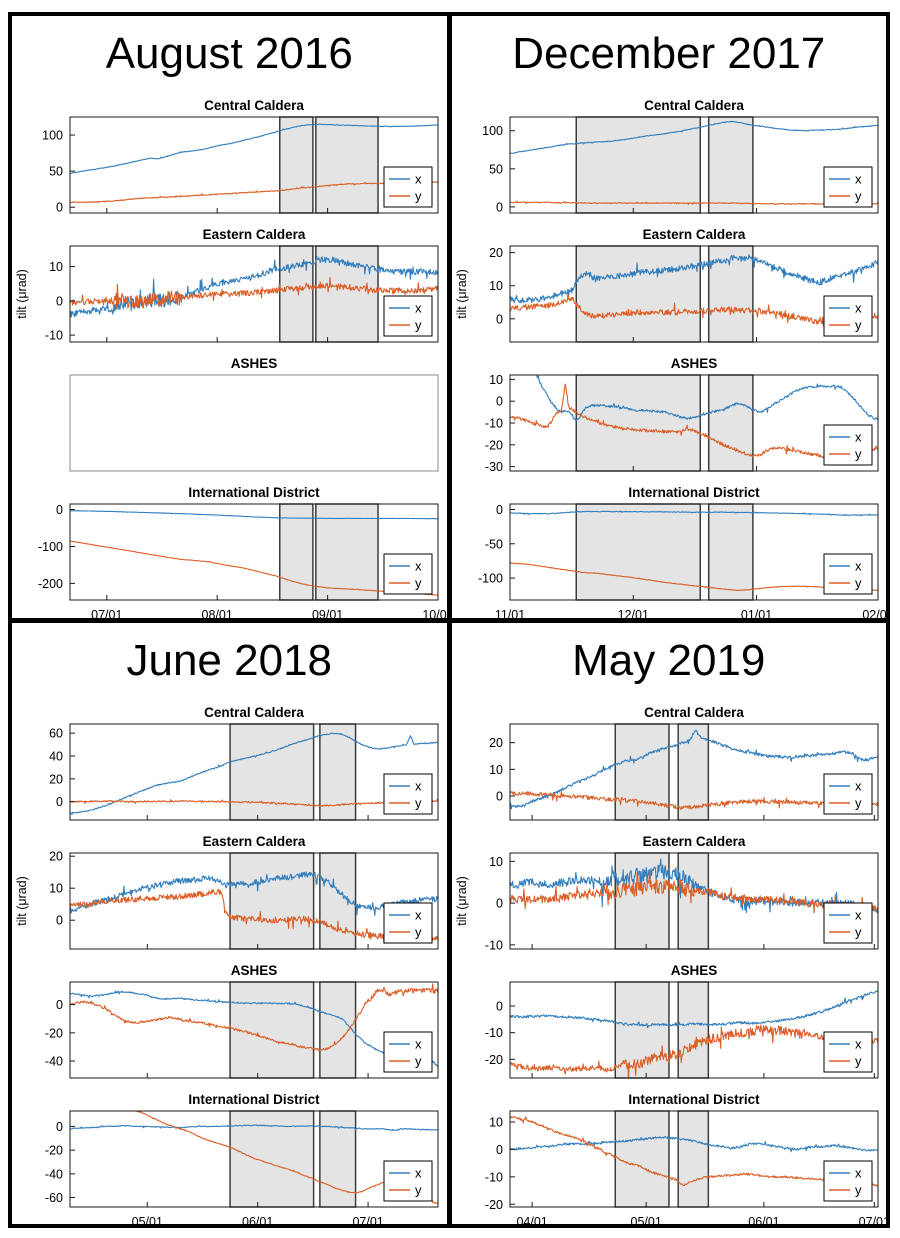 The width and height of the screenshot is (900, 1238). What do you see at coordinates (54, 1174) in the screenshot?
I see `y-tick-label: -40` at bounding box center [54, 1174].